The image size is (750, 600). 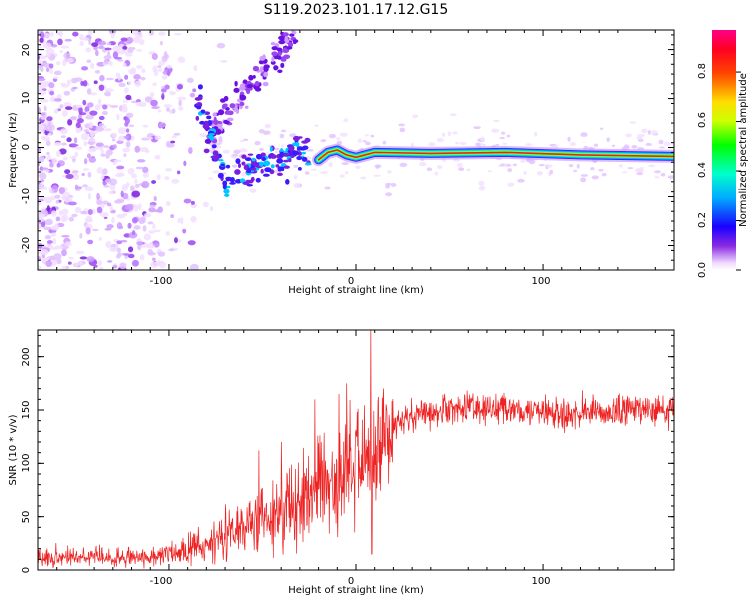 I want to click on snr-xtick-label-1: 0, so click(x=351, y=581).